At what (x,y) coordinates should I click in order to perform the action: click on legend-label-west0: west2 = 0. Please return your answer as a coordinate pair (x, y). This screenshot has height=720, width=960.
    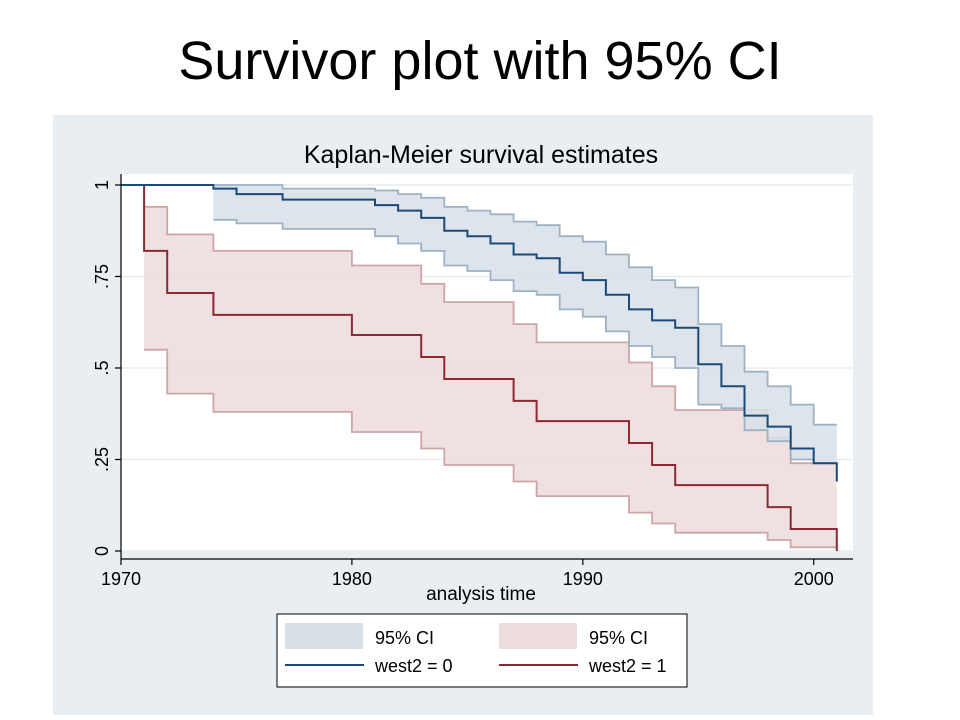
    Looking at the image, I should click on (413, 666).